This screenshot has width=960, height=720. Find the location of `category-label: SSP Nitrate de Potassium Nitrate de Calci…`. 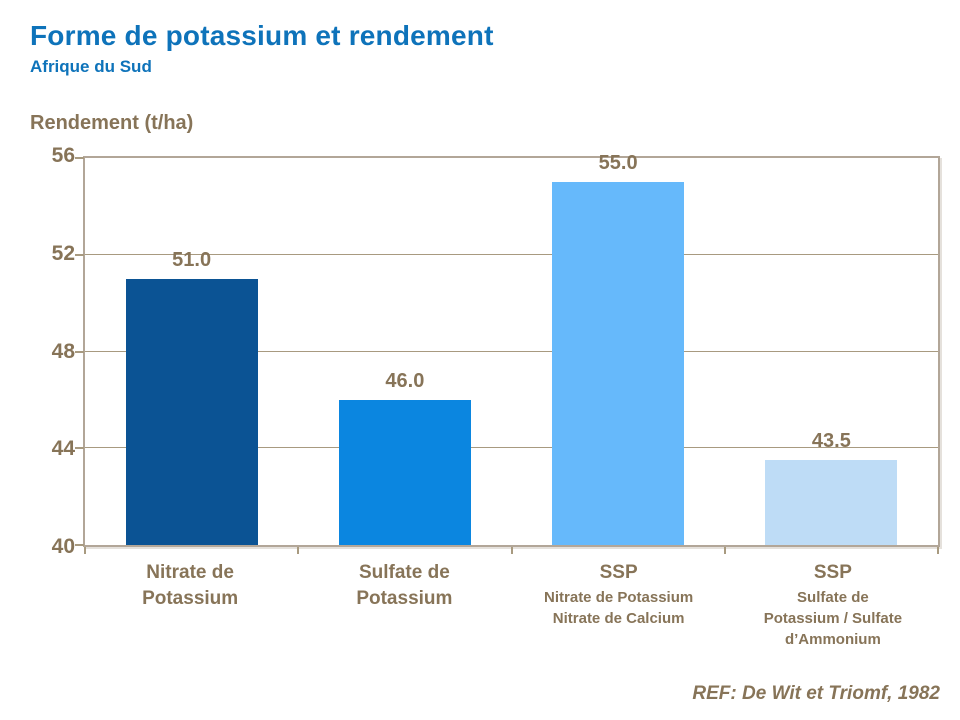

category-label: SSP Nitrate de Potassium Nitrate de Calci… is located at coordinates (619, 594).